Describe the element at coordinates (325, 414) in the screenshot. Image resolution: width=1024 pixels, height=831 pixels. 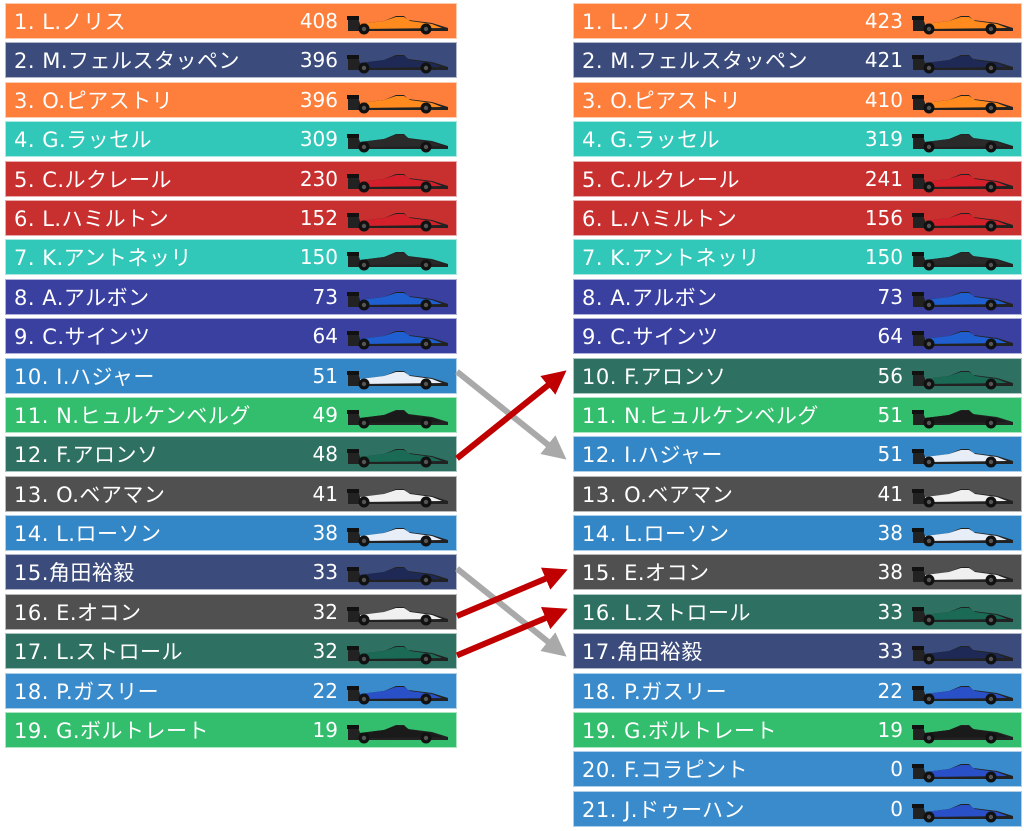
I see `driver-points: 49` at that location.